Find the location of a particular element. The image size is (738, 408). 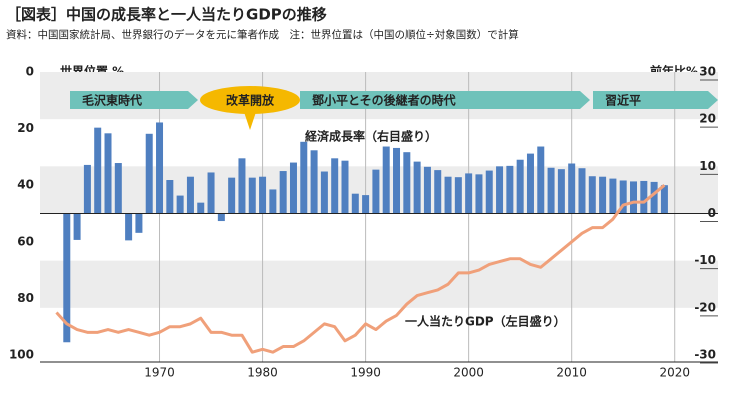

y2-tick-label: 20 is located at coordinates (707, 119).